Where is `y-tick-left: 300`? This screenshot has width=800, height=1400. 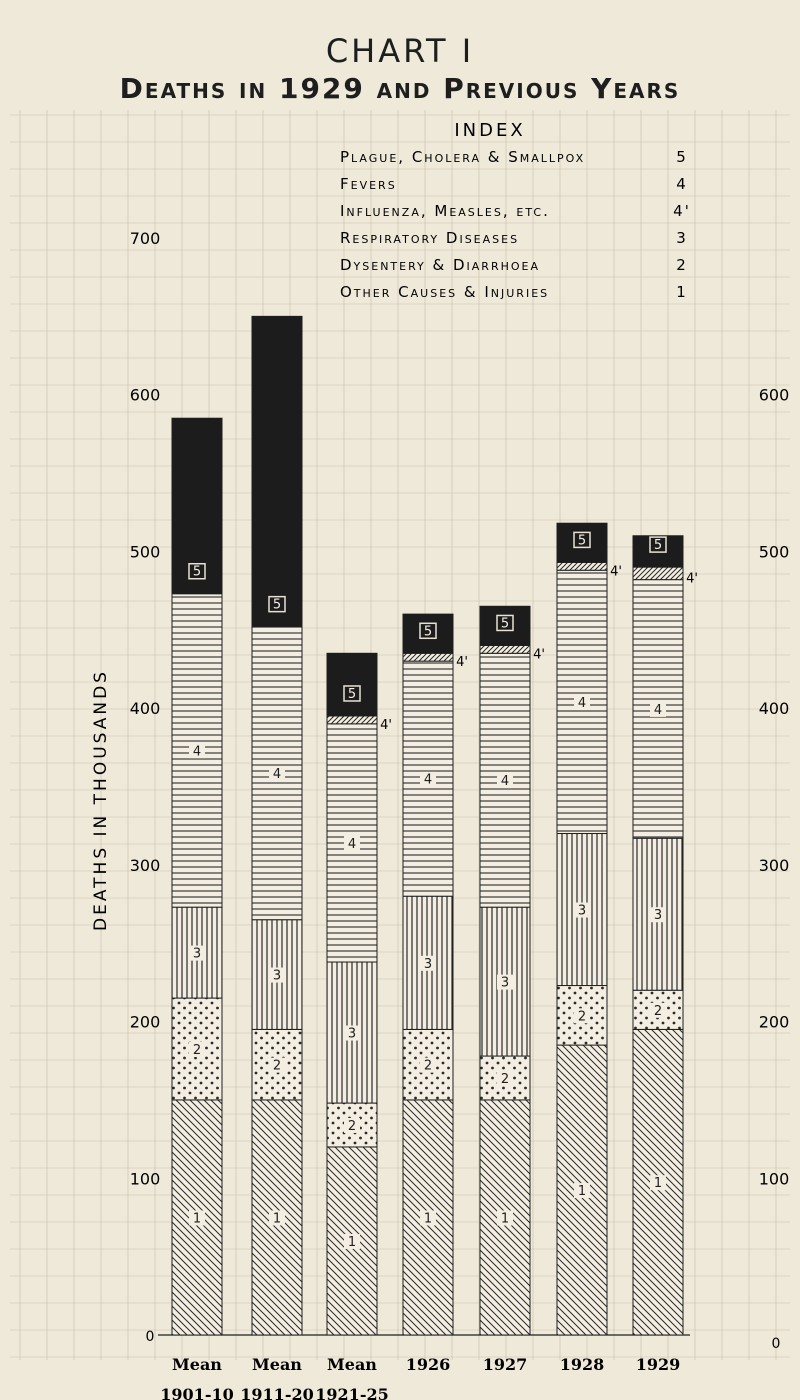 y-tick-left: 300 is located at coordinates (145, 865).